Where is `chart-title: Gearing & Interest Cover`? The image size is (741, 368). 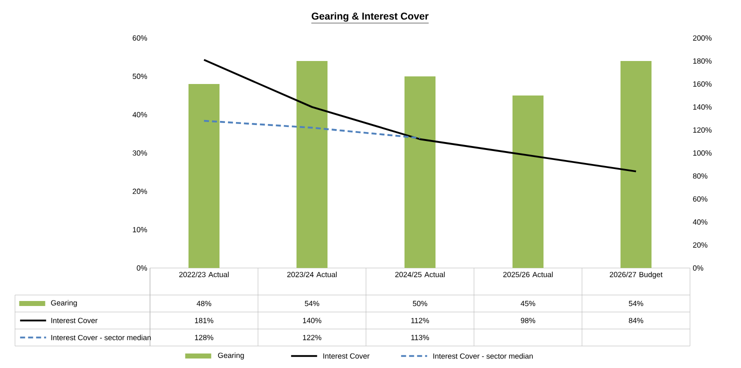 chart-title: Gearing & Interest Cover is located at coordinates (370, 17).